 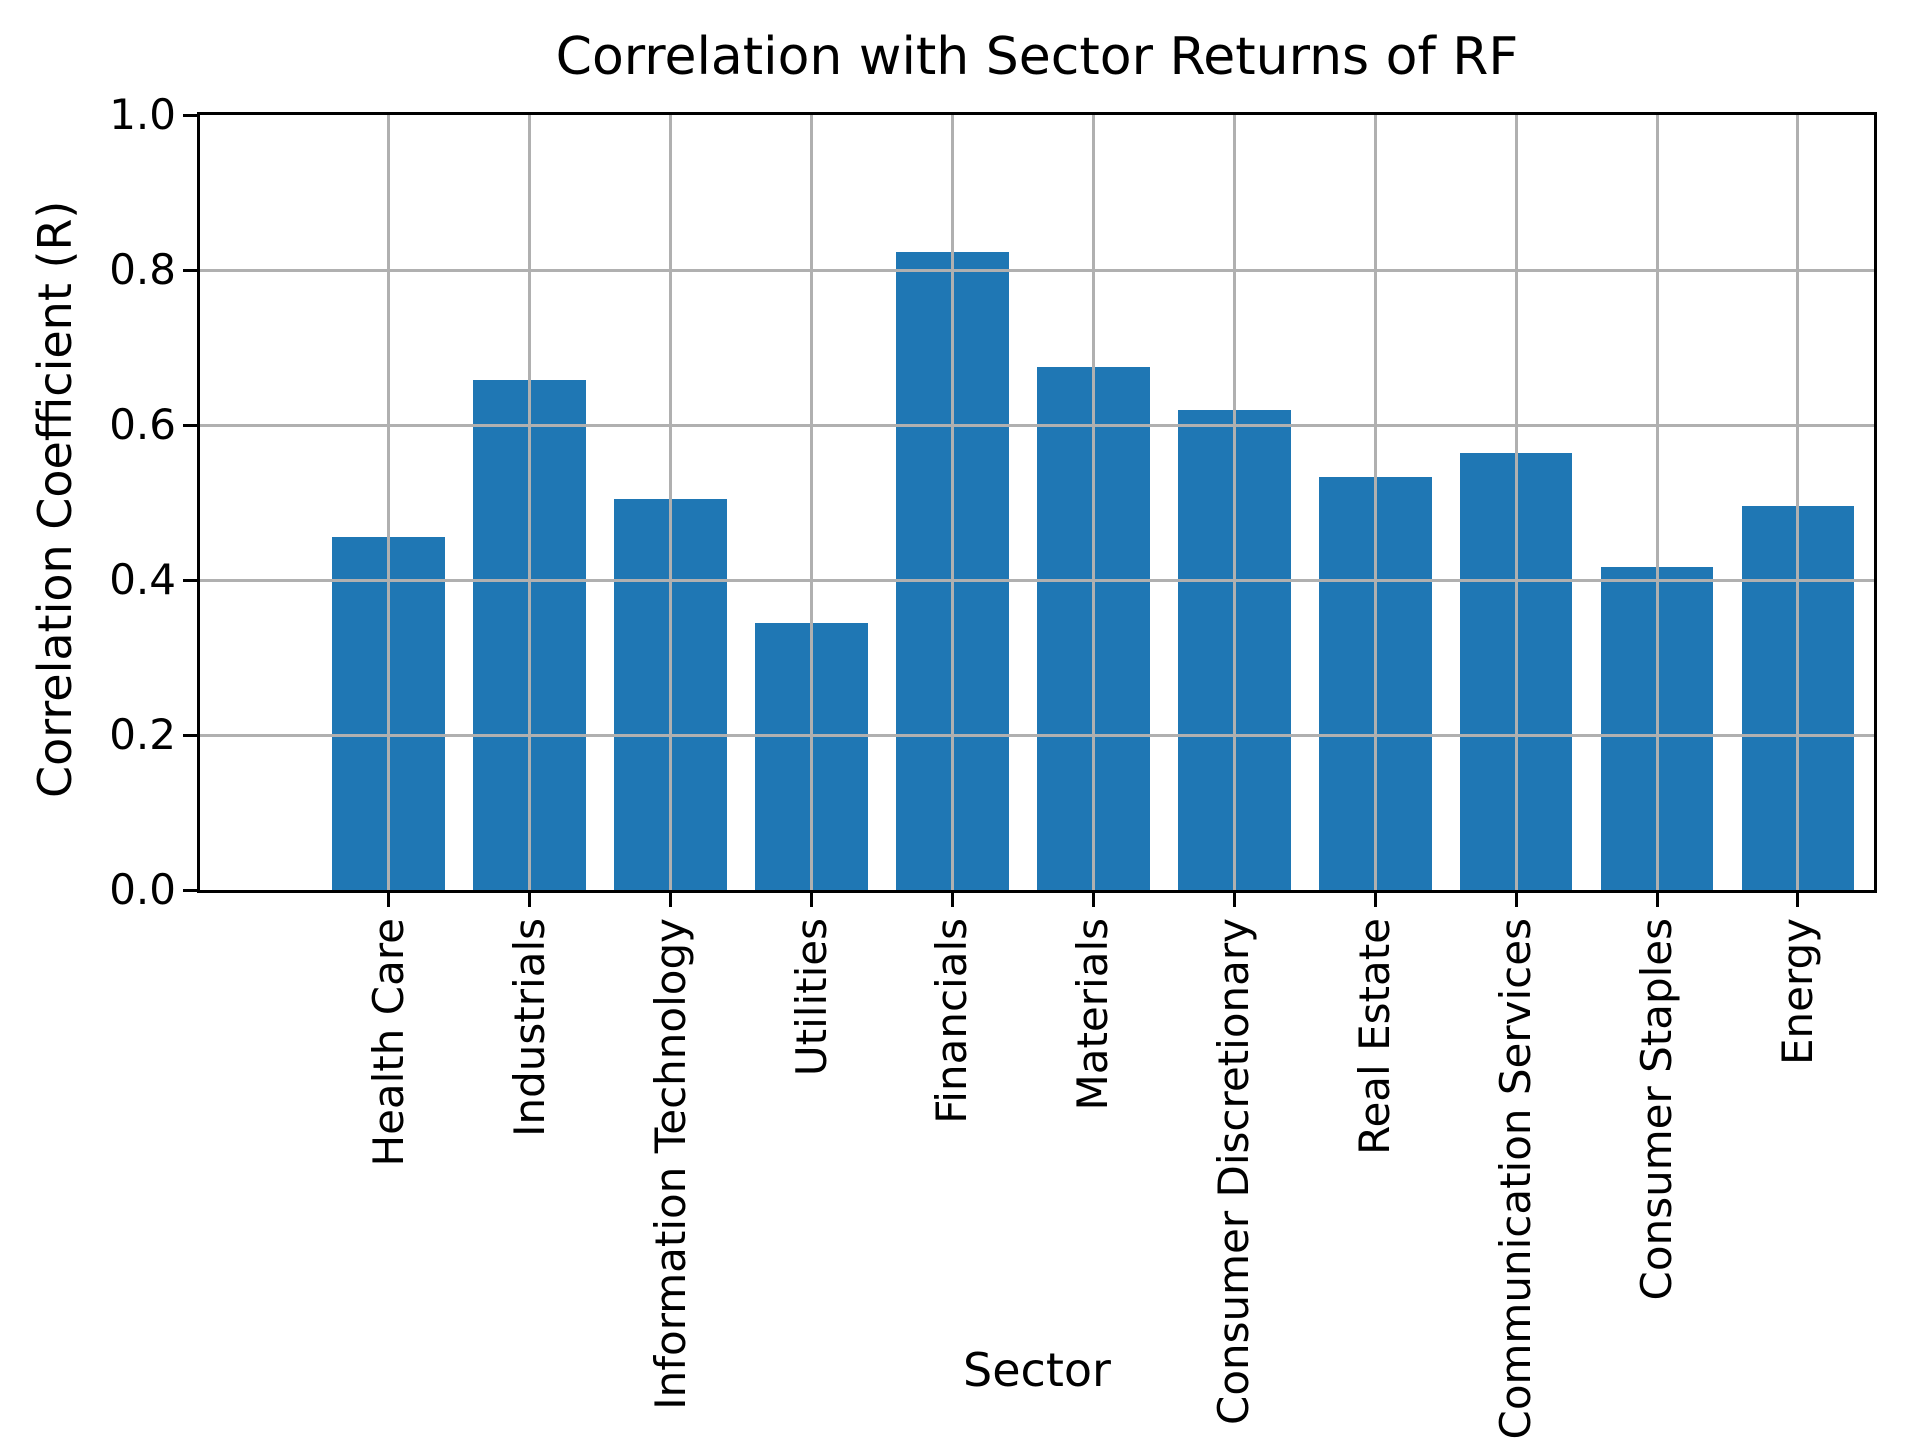 I want to click on x-tick-label: Financials, so click(x=952, y=1021).